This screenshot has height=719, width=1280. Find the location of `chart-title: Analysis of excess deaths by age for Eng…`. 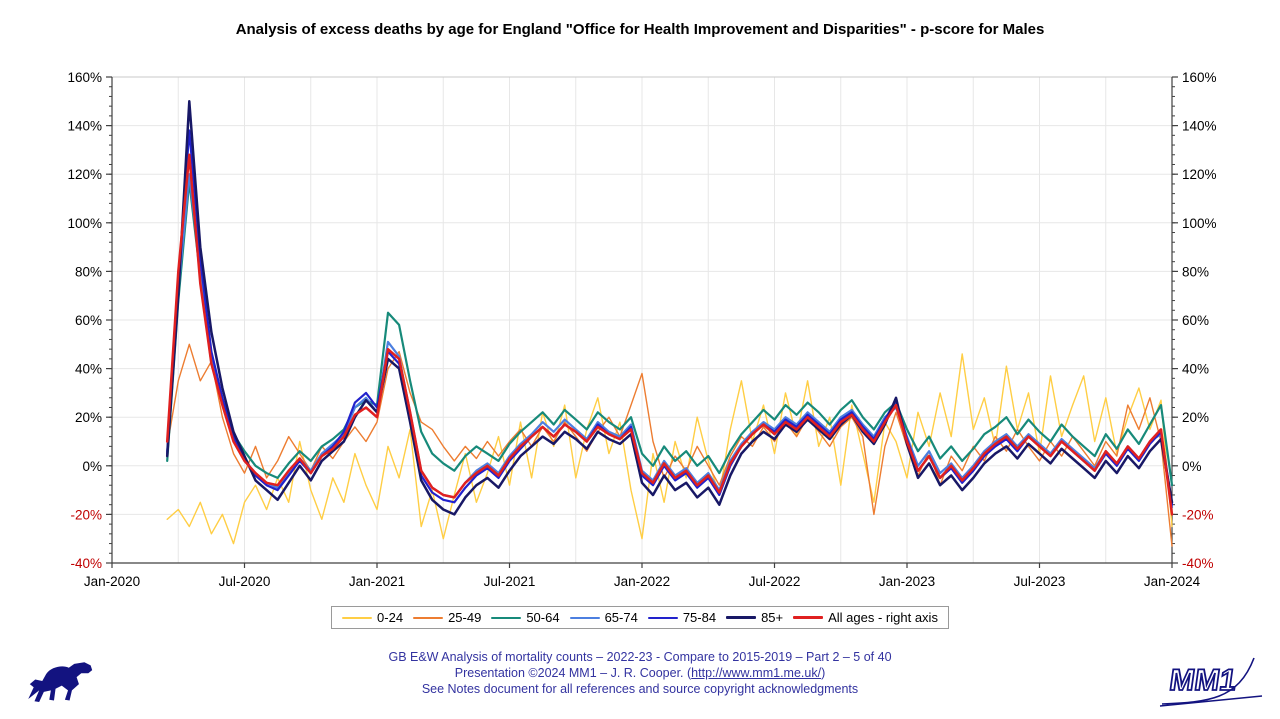

chart-title: Analysis of excess deaths by age for Eng… is located at coordinates (640, 29).